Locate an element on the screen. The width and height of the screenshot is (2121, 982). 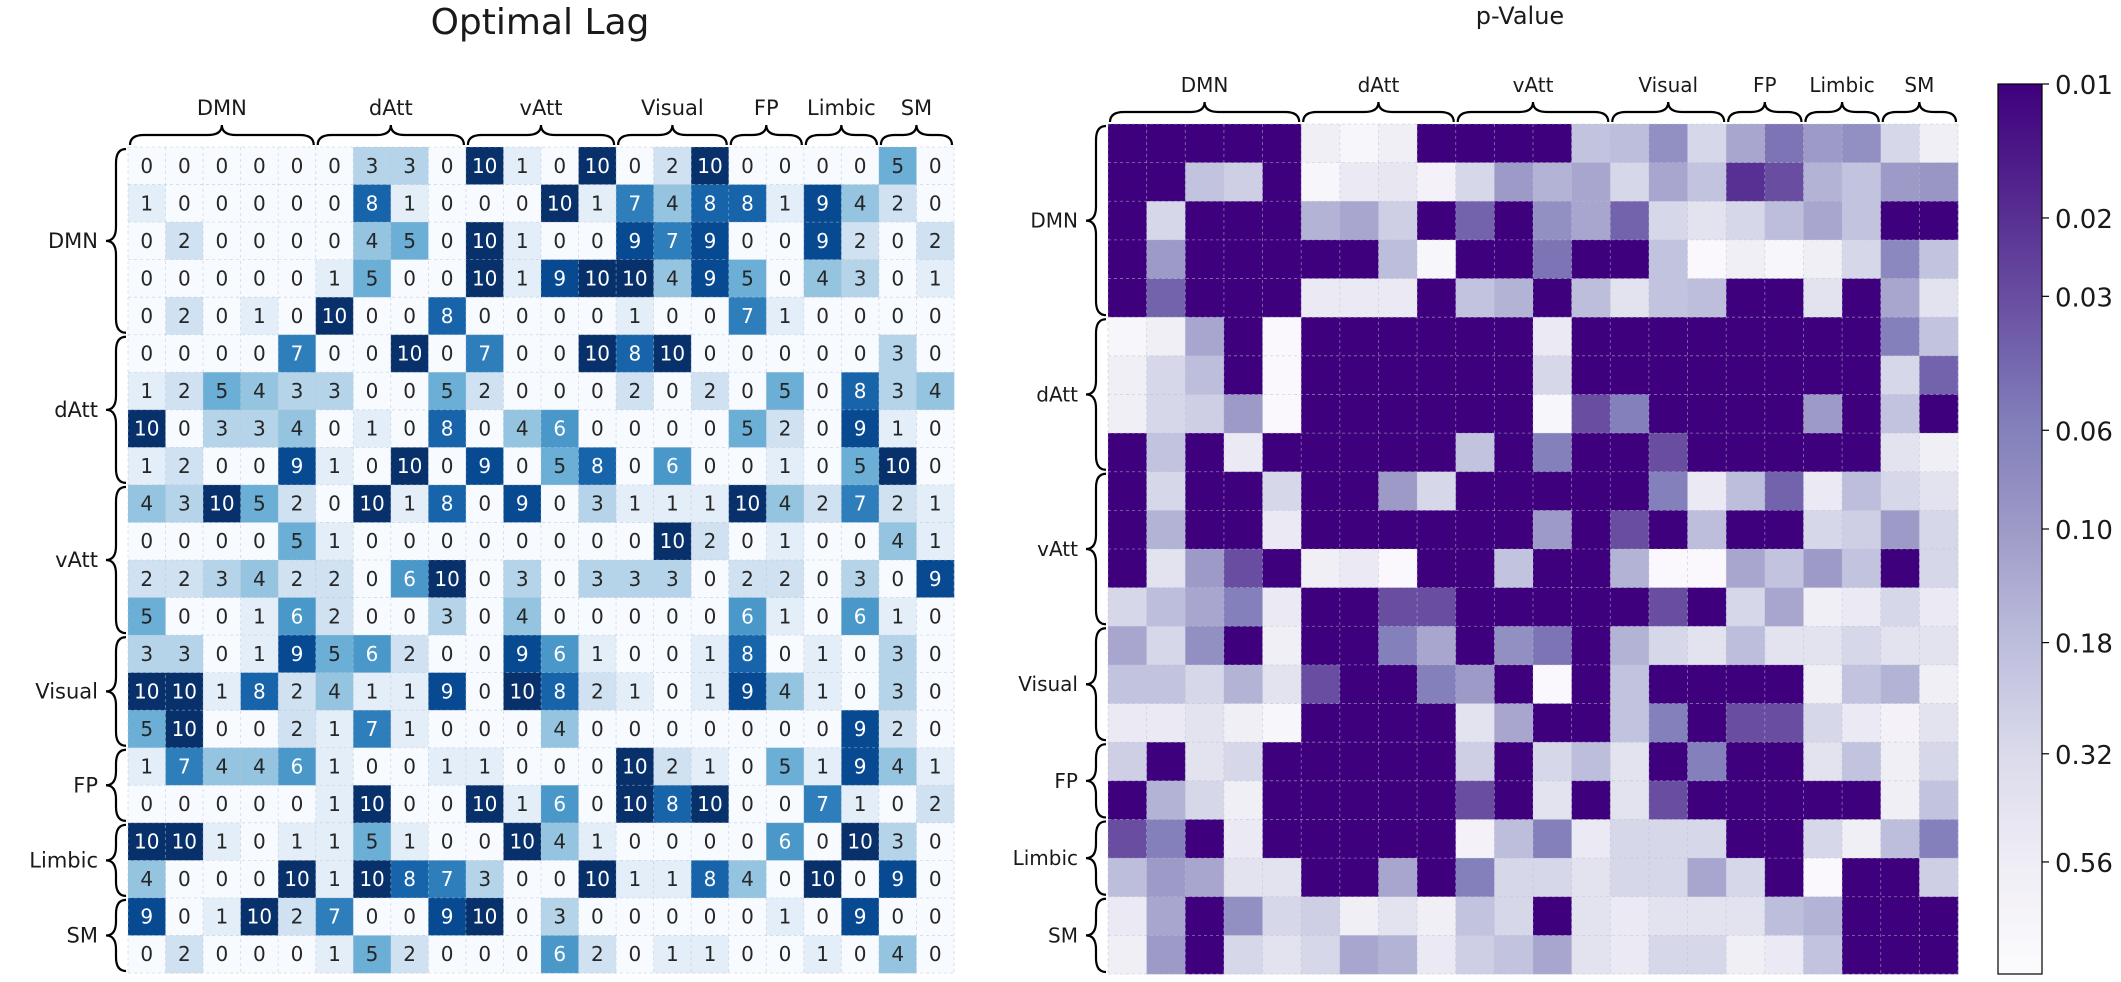
column-group-label: Visual is located at coordinates (672, 108).